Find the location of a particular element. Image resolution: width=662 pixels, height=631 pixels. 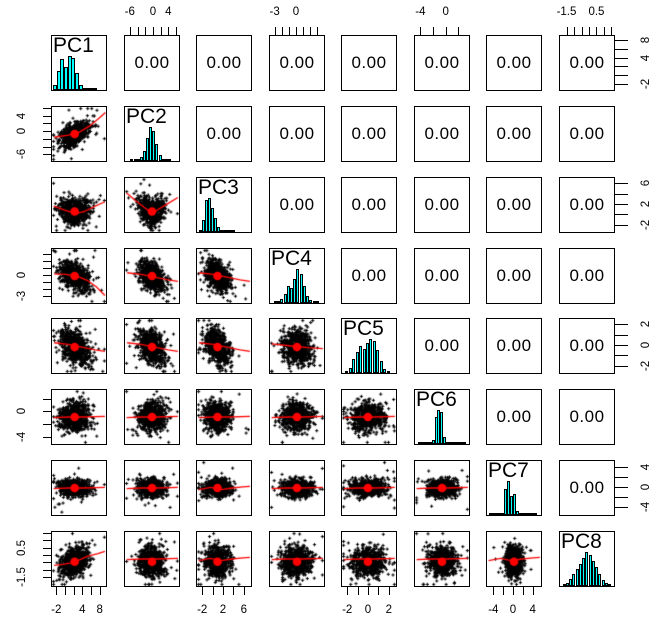

scatter-canvas-r6c4 is located at coordinates (297, 417).